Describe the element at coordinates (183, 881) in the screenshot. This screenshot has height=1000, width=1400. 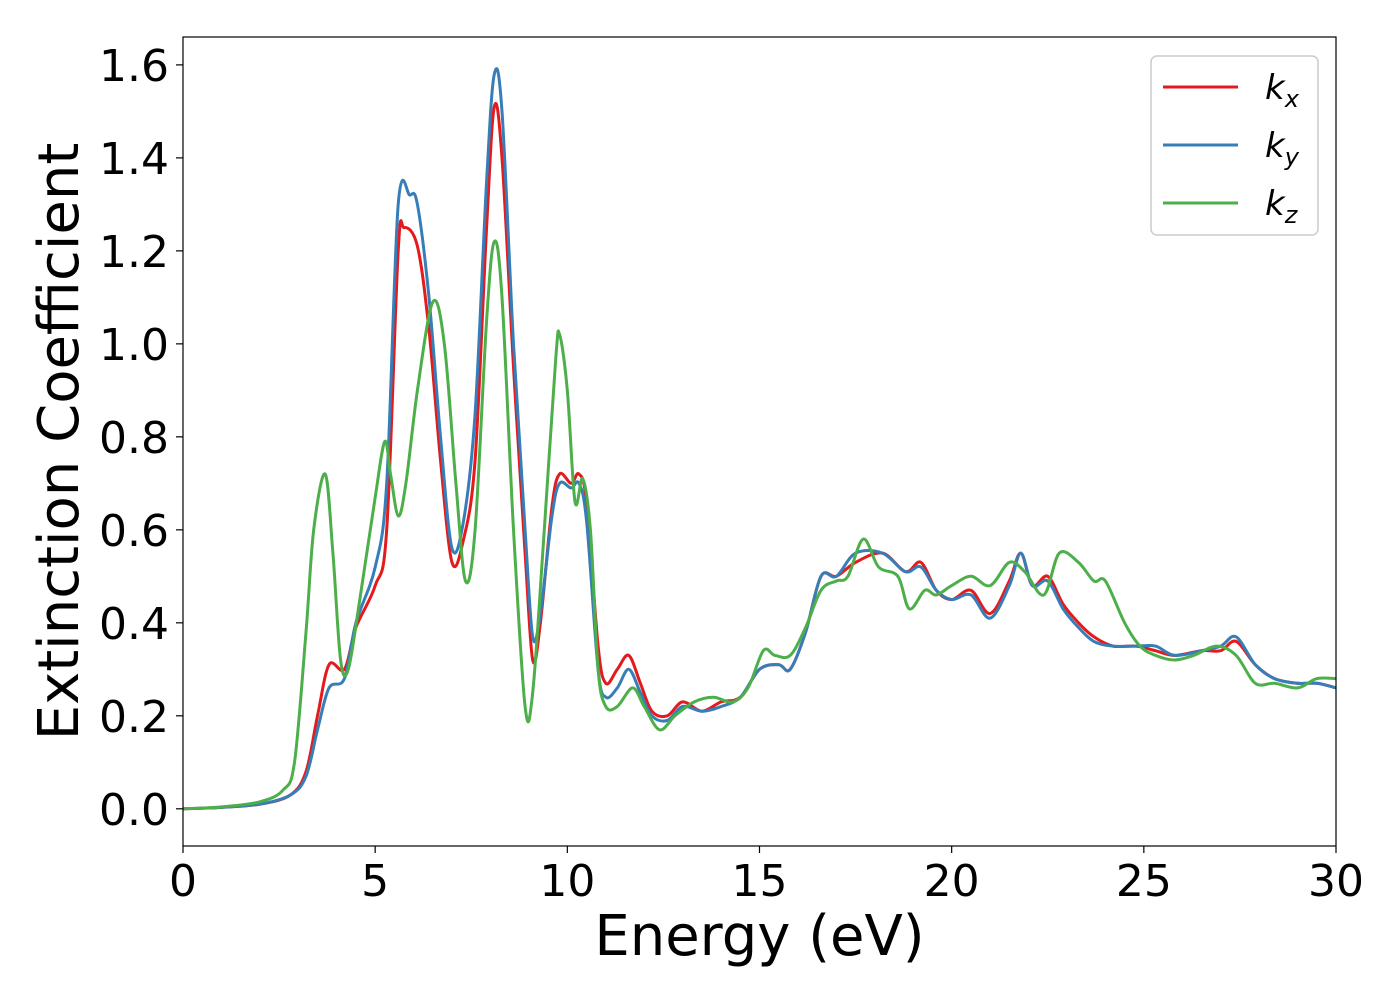
I see `x-tick-label: 0` at that location.